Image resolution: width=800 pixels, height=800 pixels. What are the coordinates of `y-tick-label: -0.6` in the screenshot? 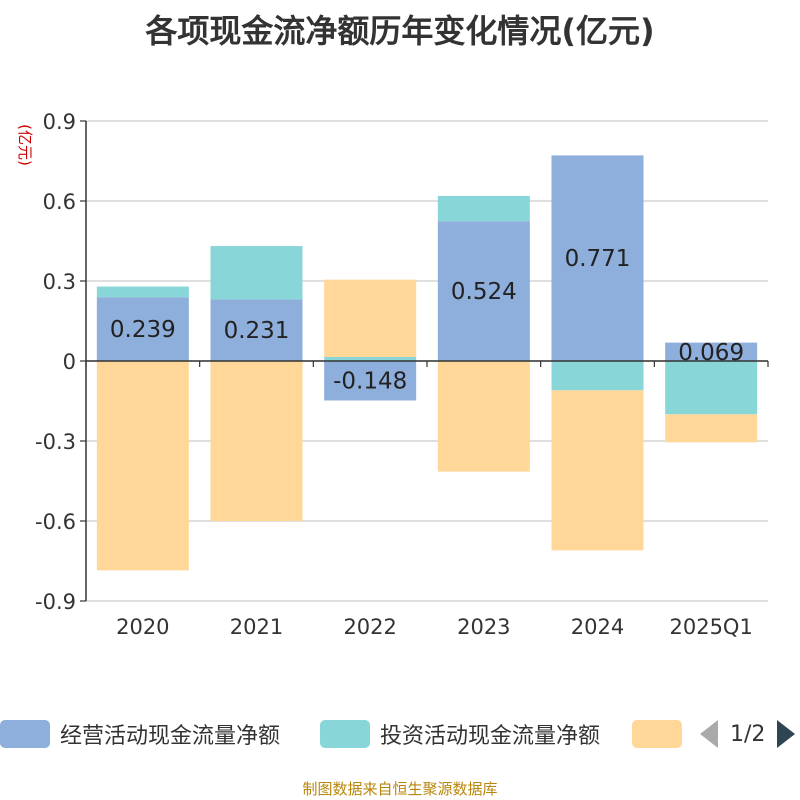 It's located at (55, 522).